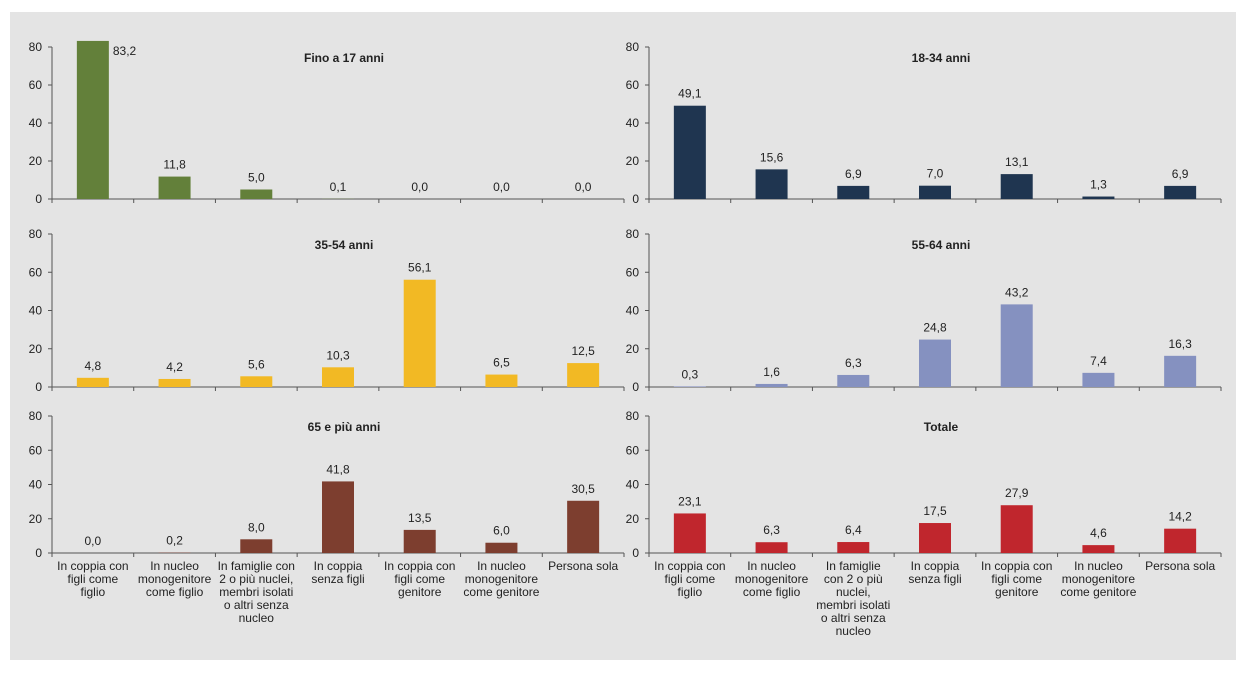  I want to click on category-label: In coppia senza figli, so click(934, 572).